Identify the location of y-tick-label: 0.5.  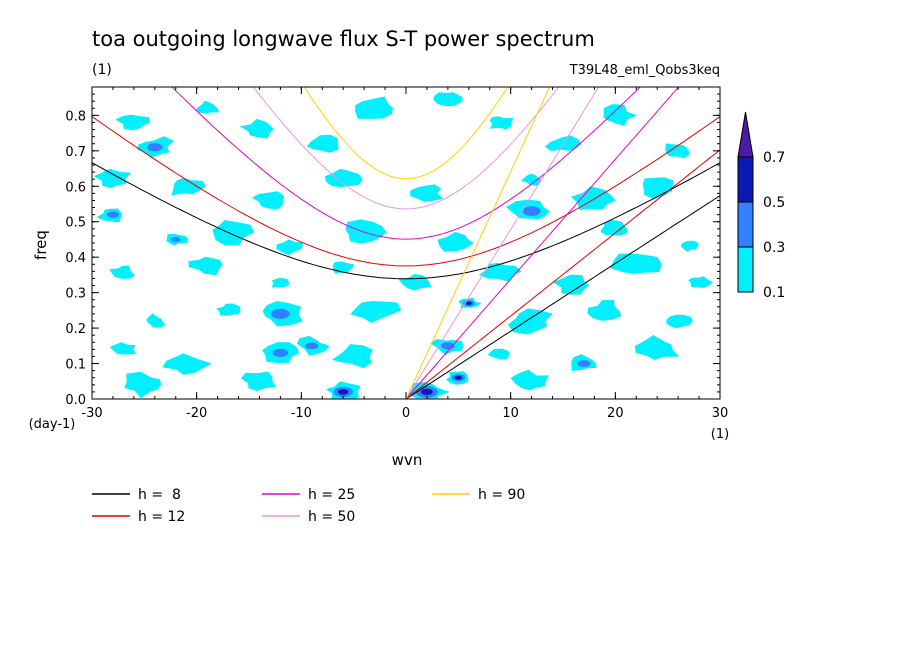
(75, 223).